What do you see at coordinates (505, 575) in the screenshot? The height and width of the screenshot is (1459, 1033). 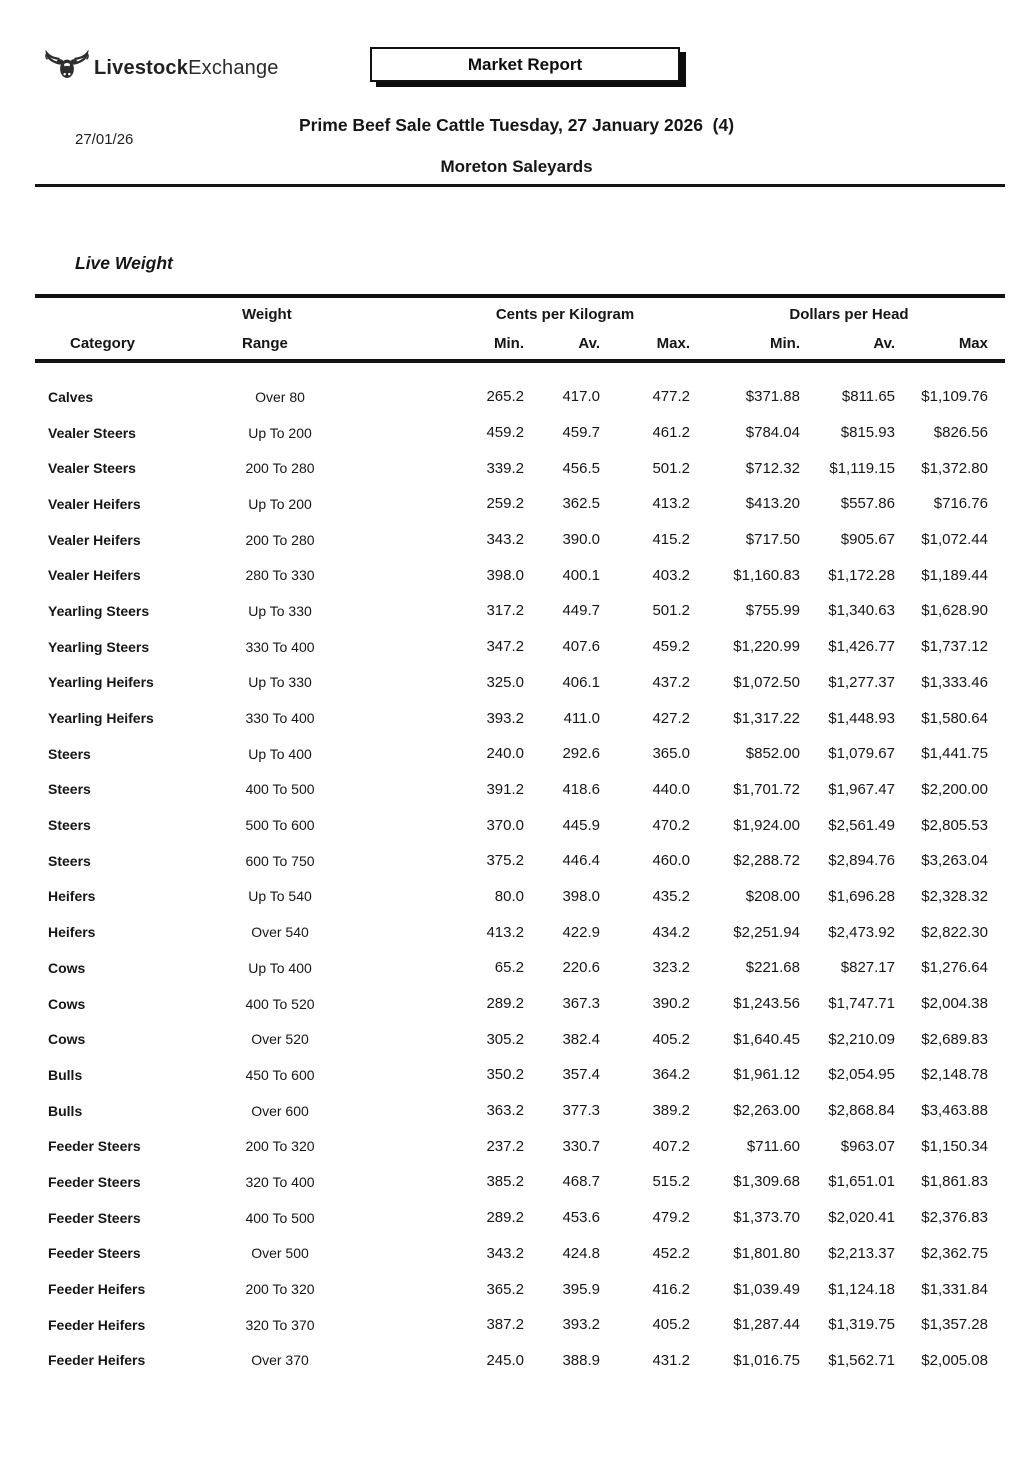 I see `cents-min-cell: 398.0` at bounding box center [505, 575].